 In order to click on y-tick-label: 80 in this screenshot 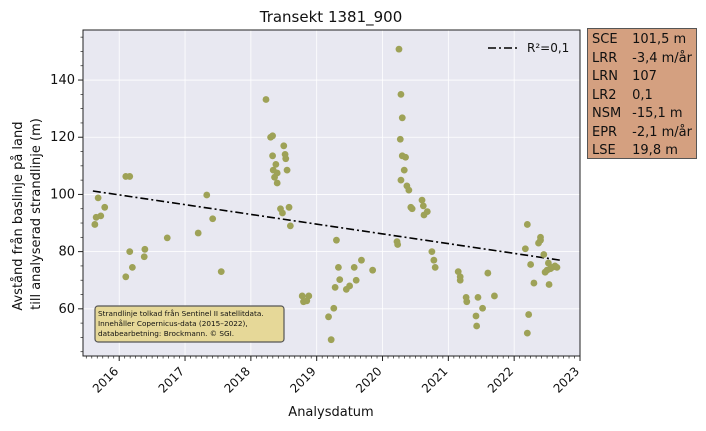, I will do `click(66, 252)`.